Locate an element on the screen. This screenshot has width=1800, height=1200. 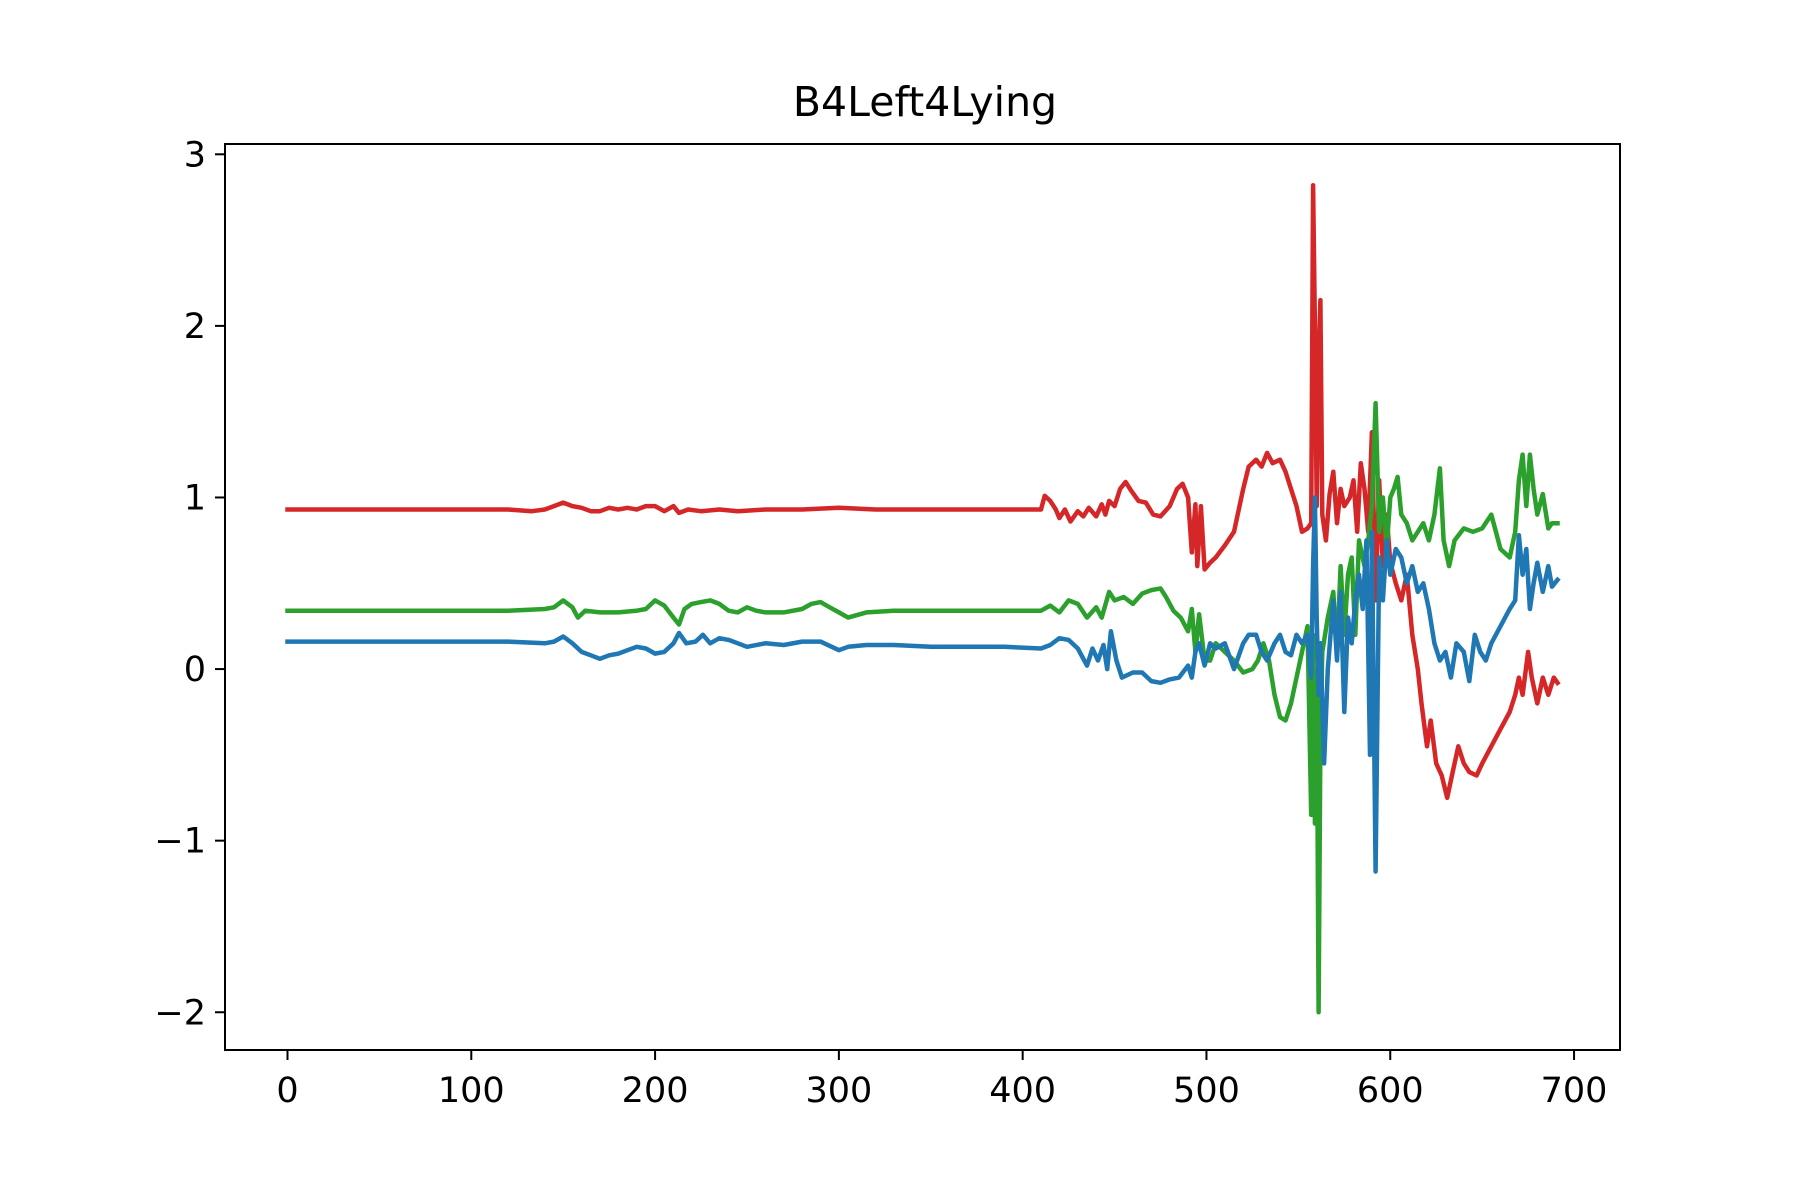
y-tick-label: −2 is located at coordinates (180, 1013).